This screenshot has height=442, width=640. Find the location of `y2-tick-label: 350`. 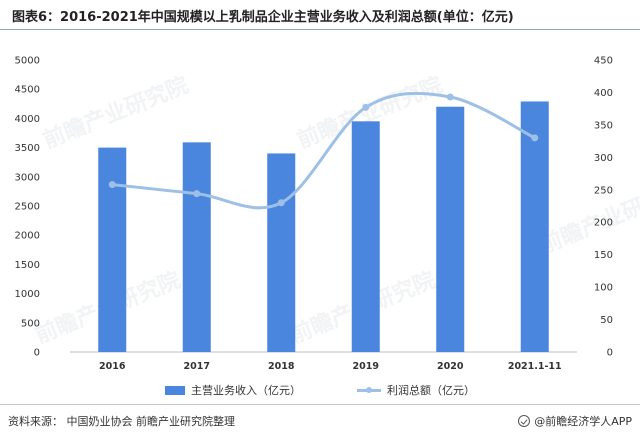

y2-tick-label: 350 is located at coordinates (603, 125).